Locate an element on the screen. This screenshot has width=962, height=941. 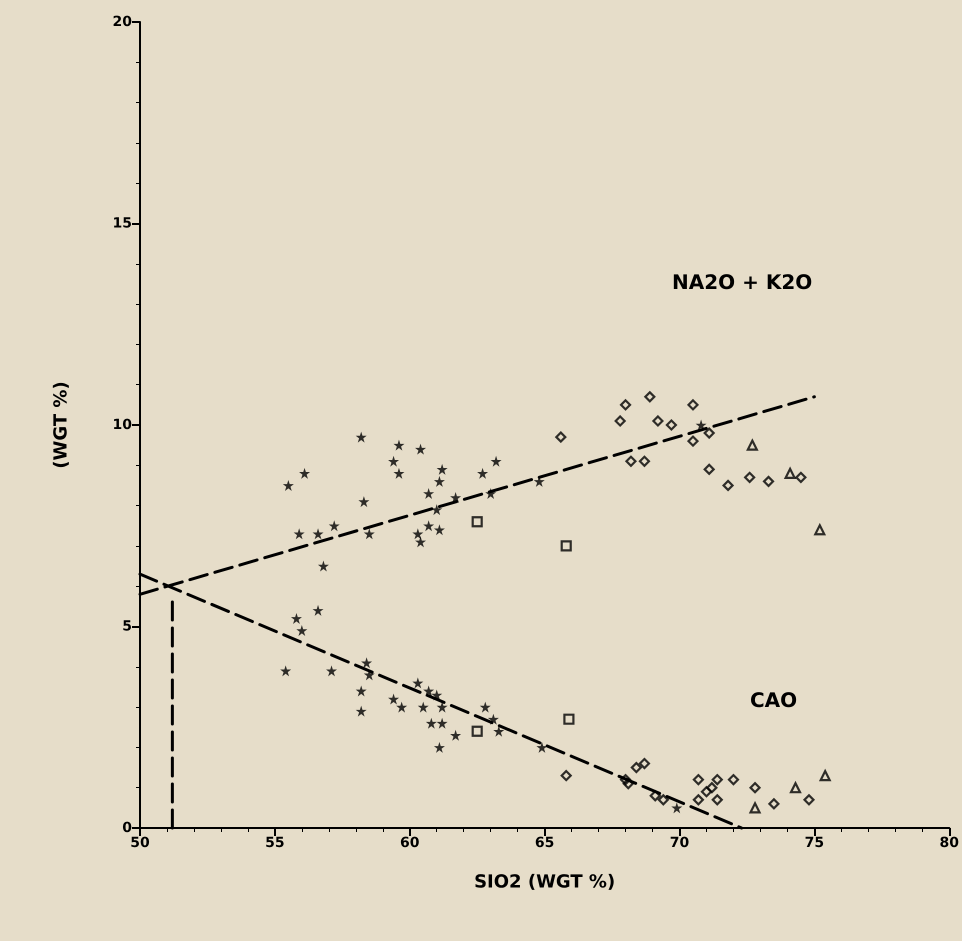
x-tick-label: 80 is located at coordinates (950, 843).